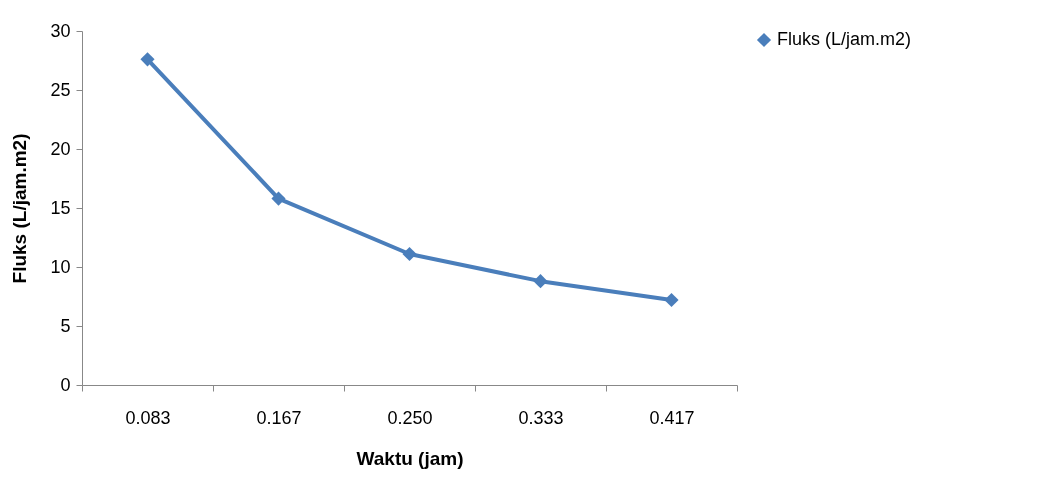 The width and height of the screenshot is (1048, 484). What do you see at coordinates (60, 266) in the screenshot?
I see `y-tick-label: 10` at bounding box center [60, 266].